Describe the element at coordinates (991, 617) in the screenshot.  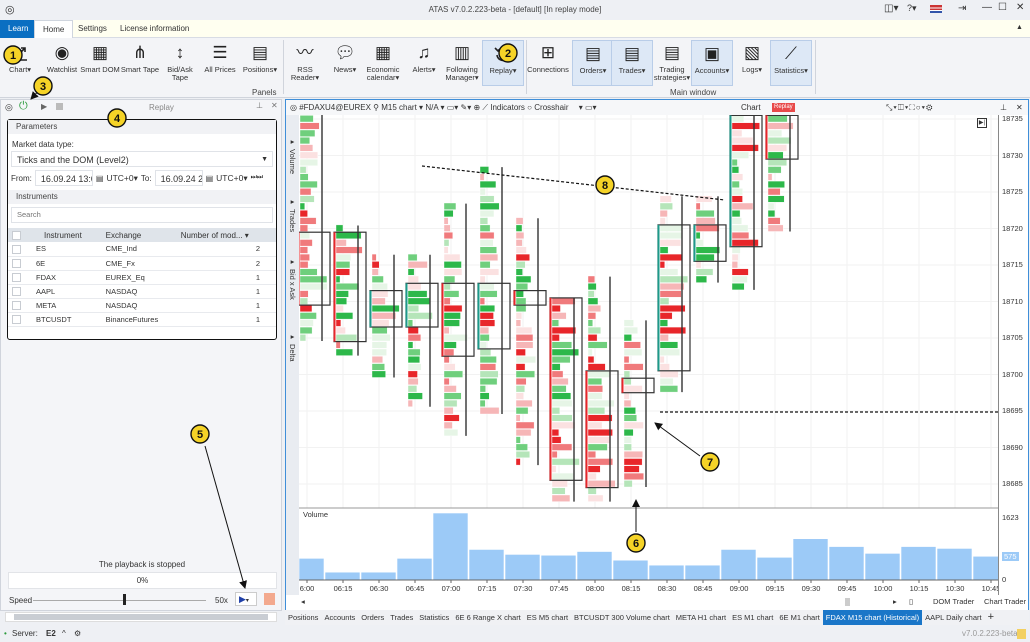
I see `add-tab-icon: +` at that location.